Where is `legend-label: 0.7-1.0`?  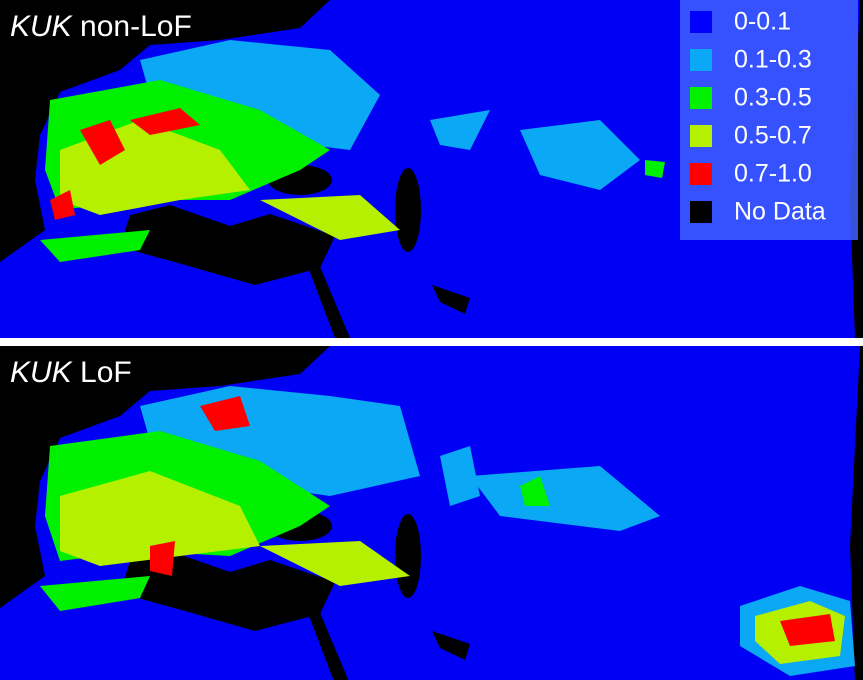 legend-label: 0.7-1.0 is located at coordinates (773, 174).